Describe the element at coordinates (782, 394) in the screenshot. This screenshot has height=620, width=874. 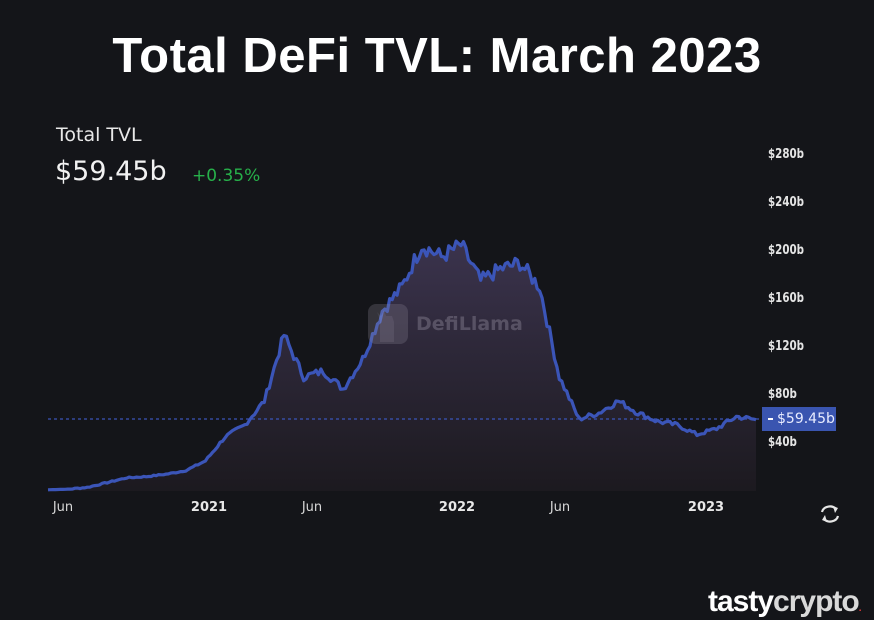
I see `y-tick-80: $80b` at that location.